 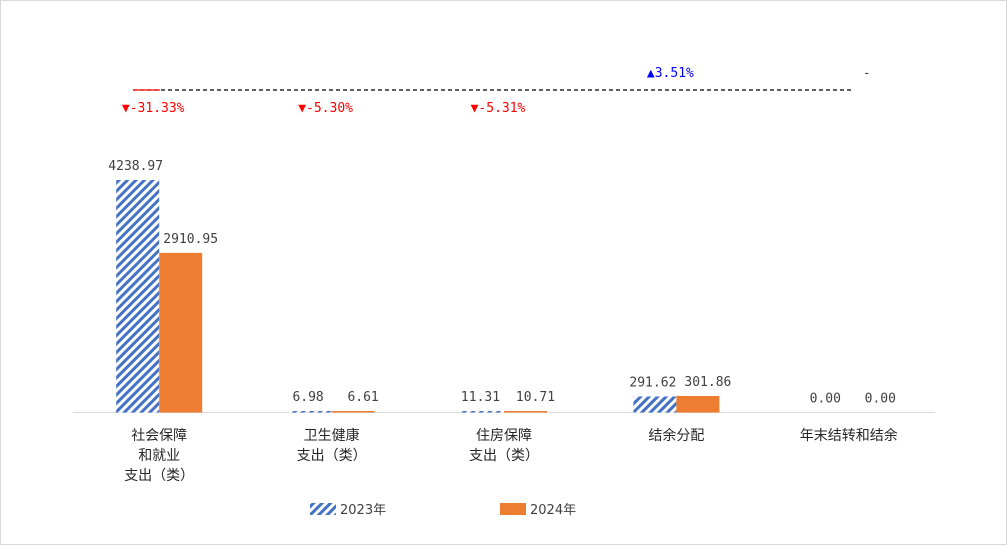 What do you see at coordinates (159, 436) in the screenshot?
I see `category-label-0-0: 社会保障` at bounding box center [159, 436].